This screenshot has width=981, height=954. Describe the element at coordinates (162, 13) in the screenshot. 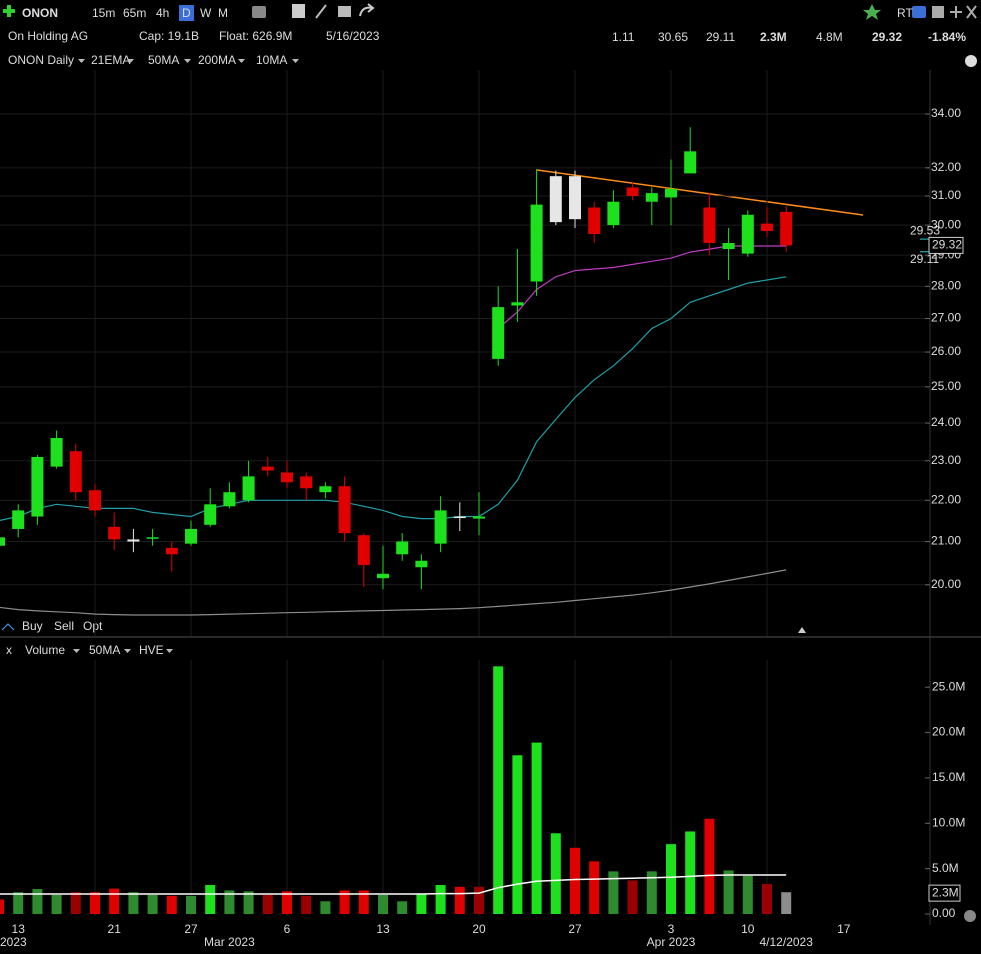

I see `interval: 4h` at that location.